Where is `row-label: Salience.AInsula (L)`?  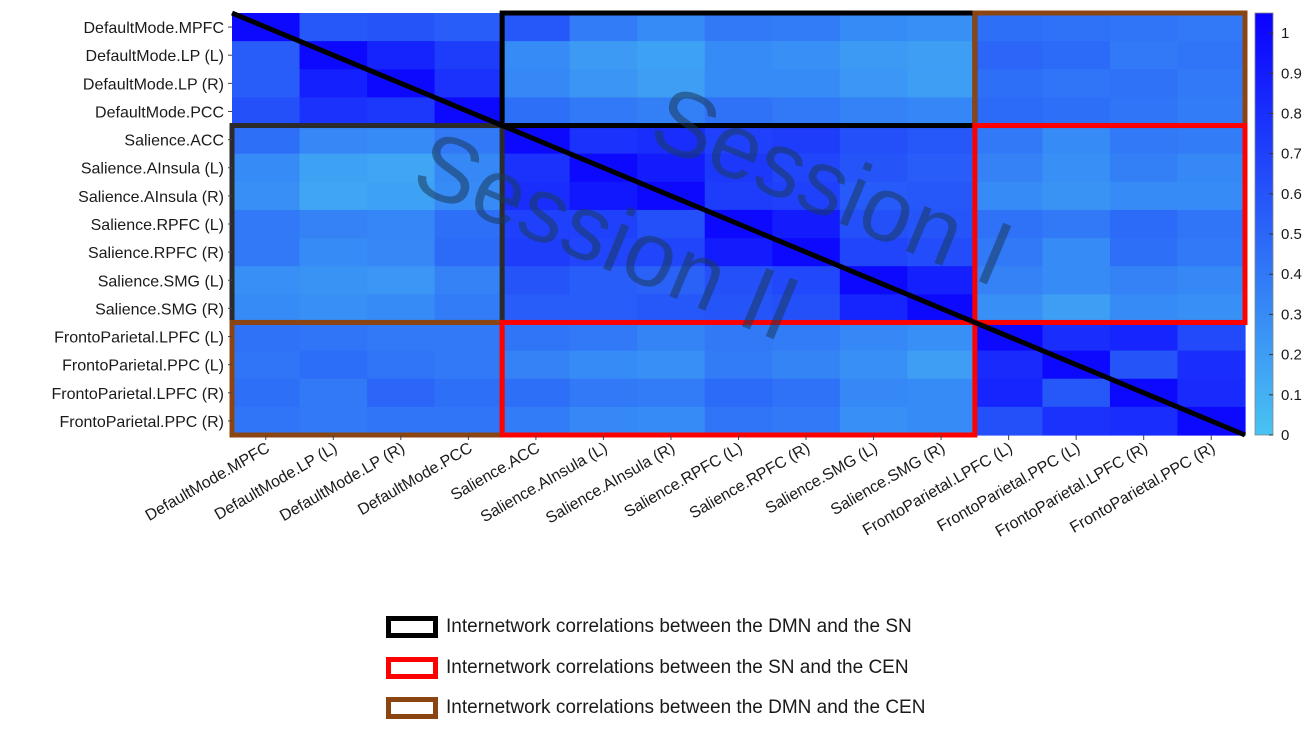 row-label: Salience.AInsula (L) is located at coordinates (152, 169).